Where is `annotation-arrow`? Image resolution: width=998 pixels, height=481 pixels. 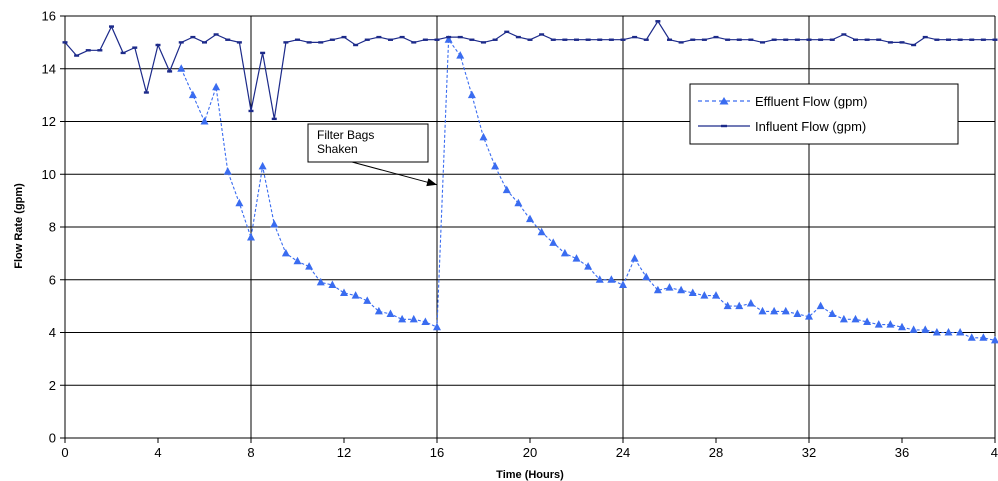 annotation-arrow is located at coordinates (394, 173).